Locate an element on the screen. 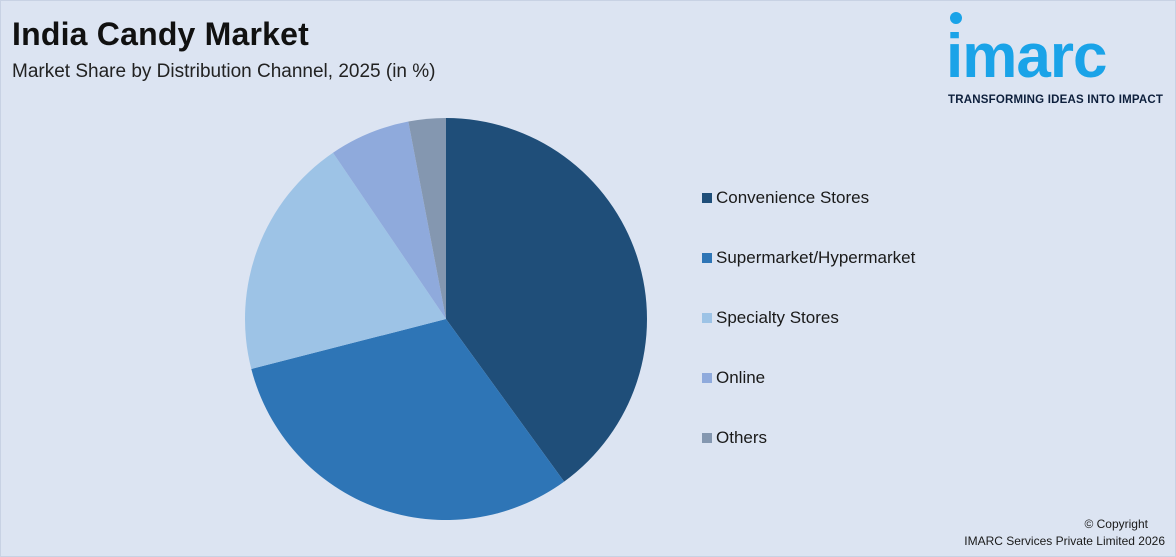  legend-label: Convenience Stores is located at coordinates (793, 197).